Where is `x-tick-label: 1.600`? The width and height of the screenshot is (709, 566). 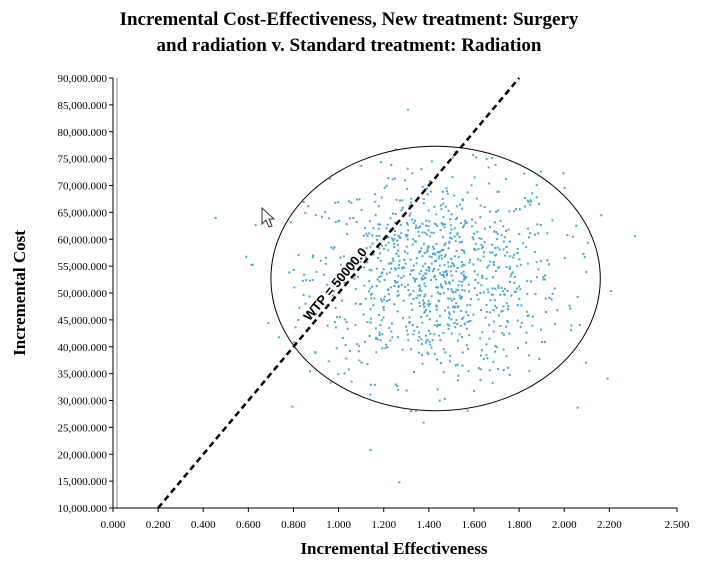 x-tick-label: 1.600 is located at coordinates (474, 525).